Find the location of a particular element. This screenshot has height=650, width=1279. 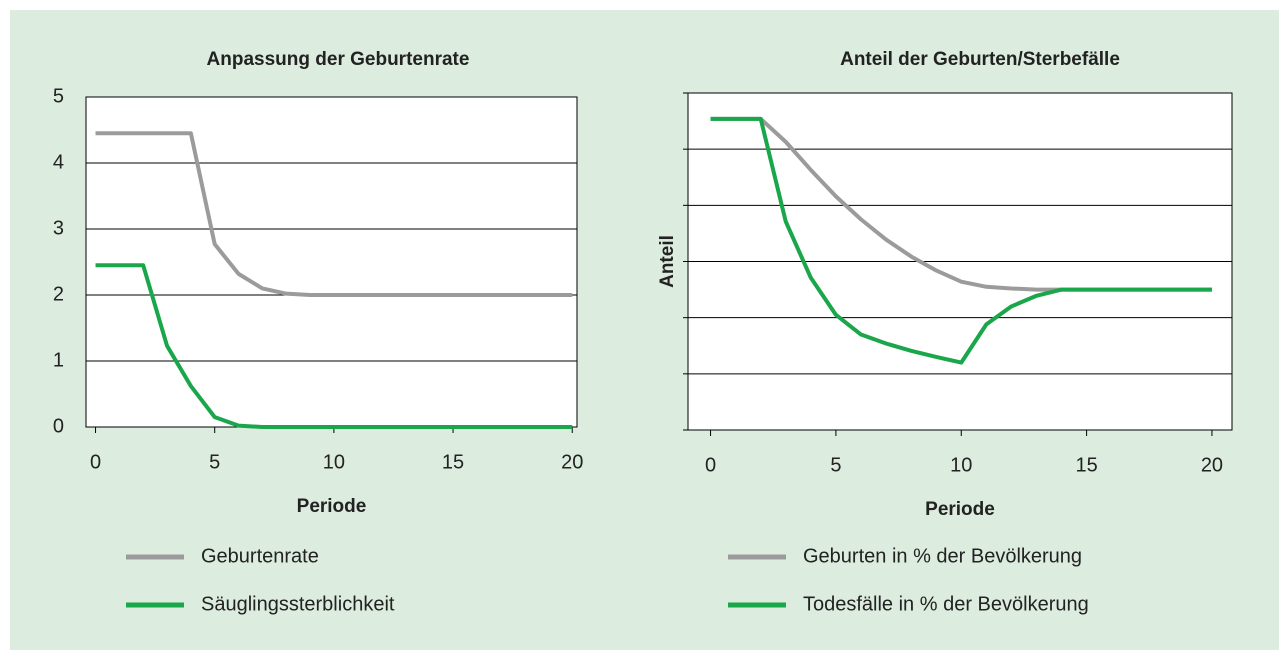

legend-label: Todesfälle in % der Bevölkerung is located at coordinates (946, 604).